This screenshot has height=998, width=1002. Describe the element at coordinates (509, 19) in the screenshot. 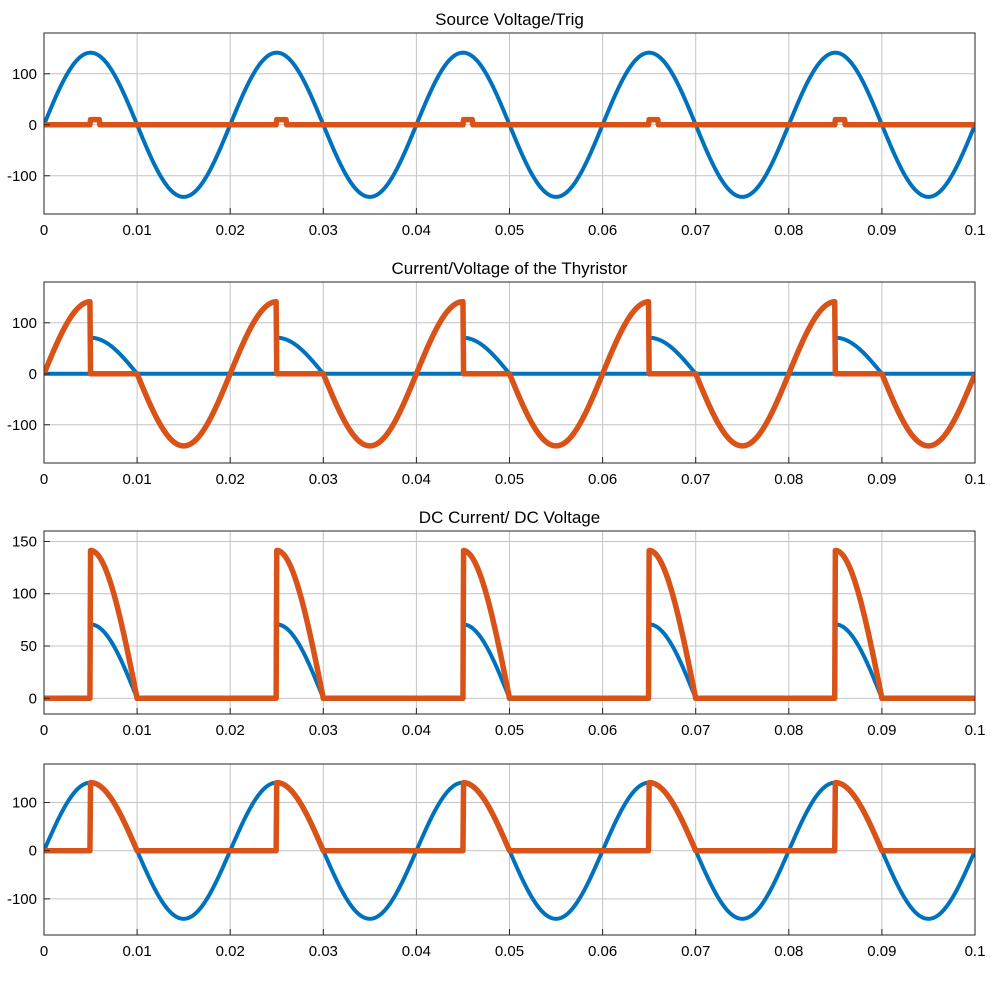

I see `chart-title: Source Voltage/Trig` at that location.